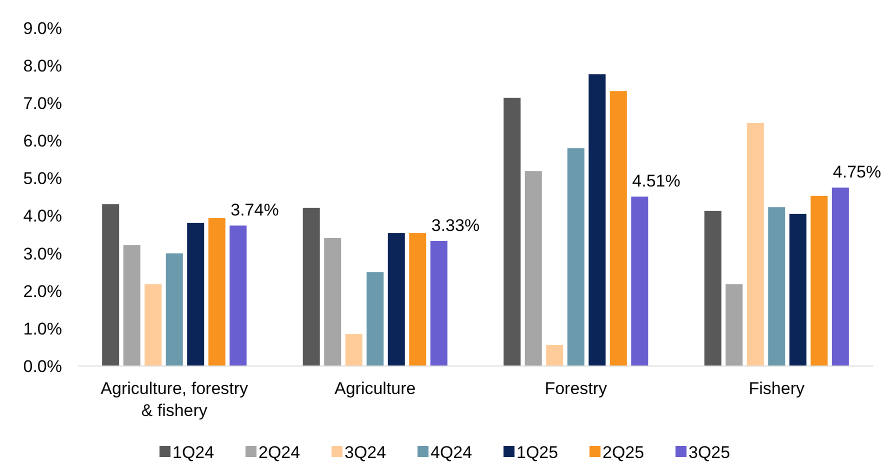 The width and height of the screenshot is (881, 470). I want to click on data-label: 3.33%, so click(455, 225).